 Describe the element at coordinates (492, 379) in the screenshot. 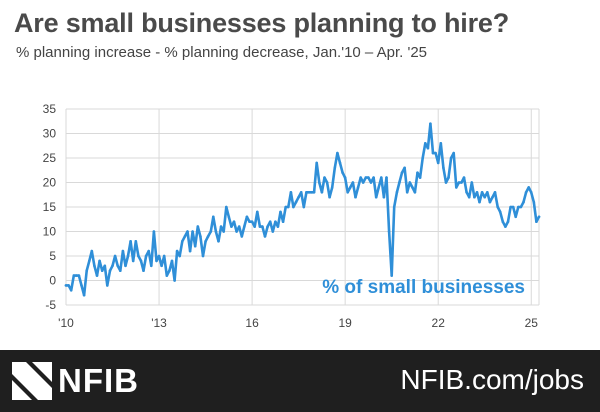

I see `footer-link: NFIB.com/jobs` at that location.